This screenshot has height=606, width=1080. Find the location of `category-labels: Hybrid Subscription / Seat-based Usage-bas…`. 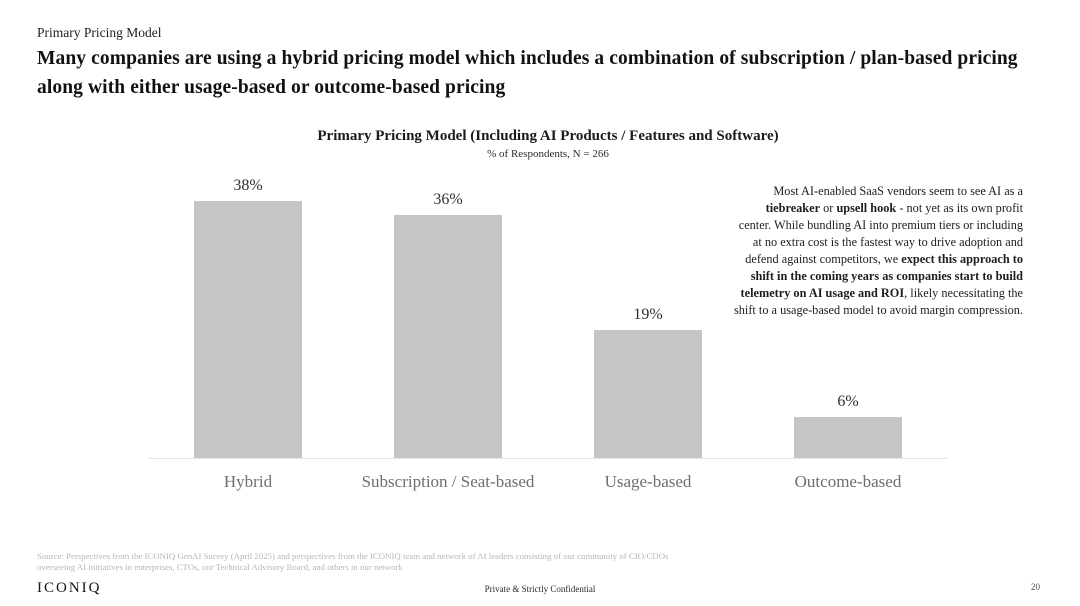

category-labels: Hybrid Subscription / Seat-based Usage-bas… is located at coordinates (548, 482).